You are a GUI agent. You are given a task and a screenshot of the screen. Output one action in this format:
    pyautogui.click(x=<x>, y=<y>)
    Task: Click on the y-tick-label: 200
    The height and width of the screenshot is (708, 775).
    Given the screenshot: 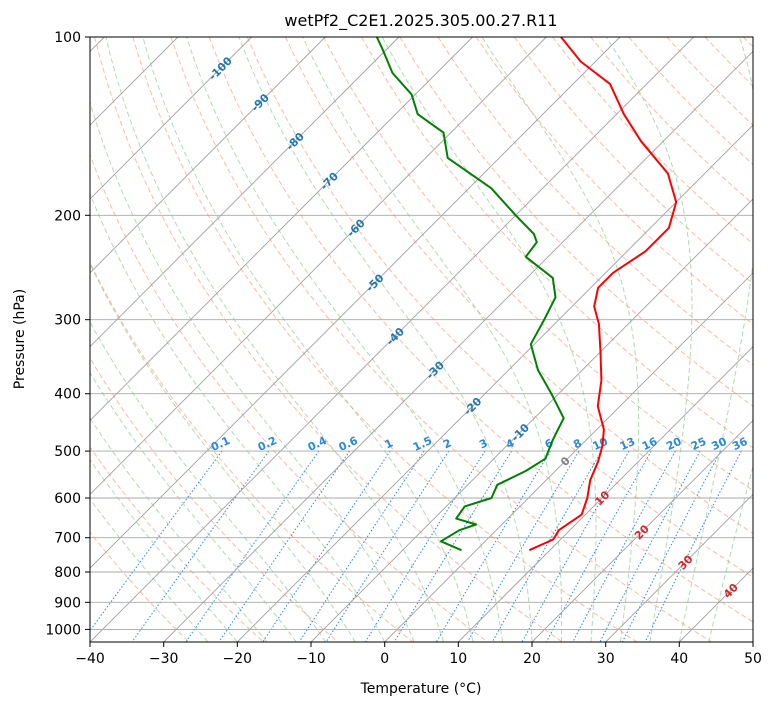 What is the action you would take?
    pyautogui.click(x=67, y=216)
    